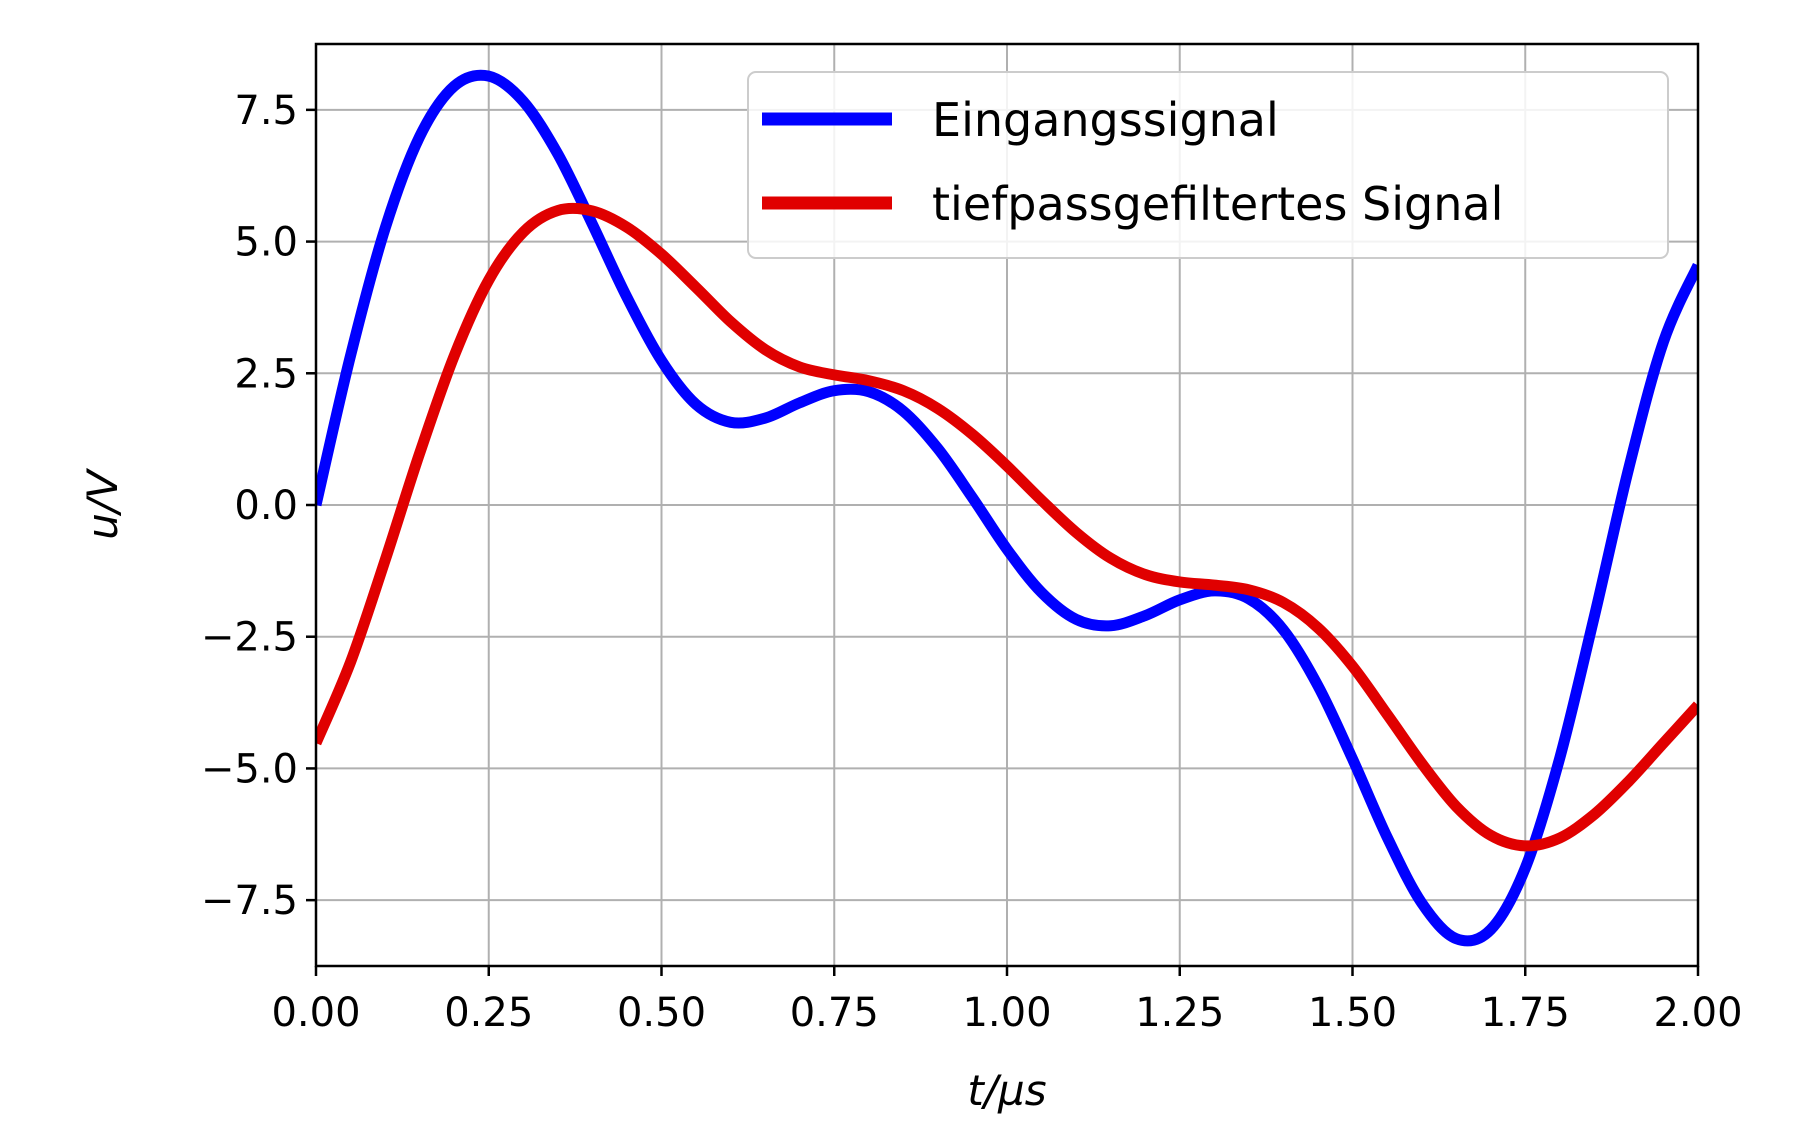 The image size is (1800, 1142). I want to click on y-tick-label: −7.5, so click(249, 901).